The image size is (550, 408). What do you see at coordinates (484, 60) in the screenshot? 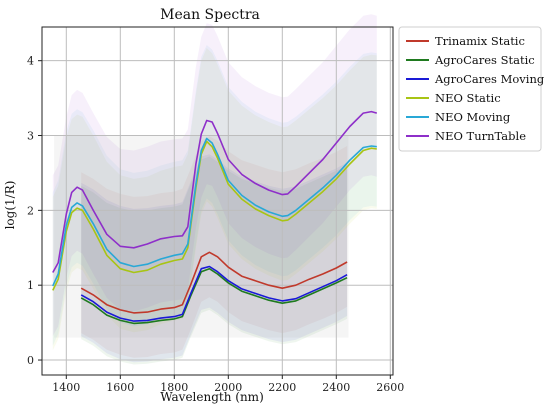
I see `legend-label: AgroCares Static` at bounding box center [484, 60].